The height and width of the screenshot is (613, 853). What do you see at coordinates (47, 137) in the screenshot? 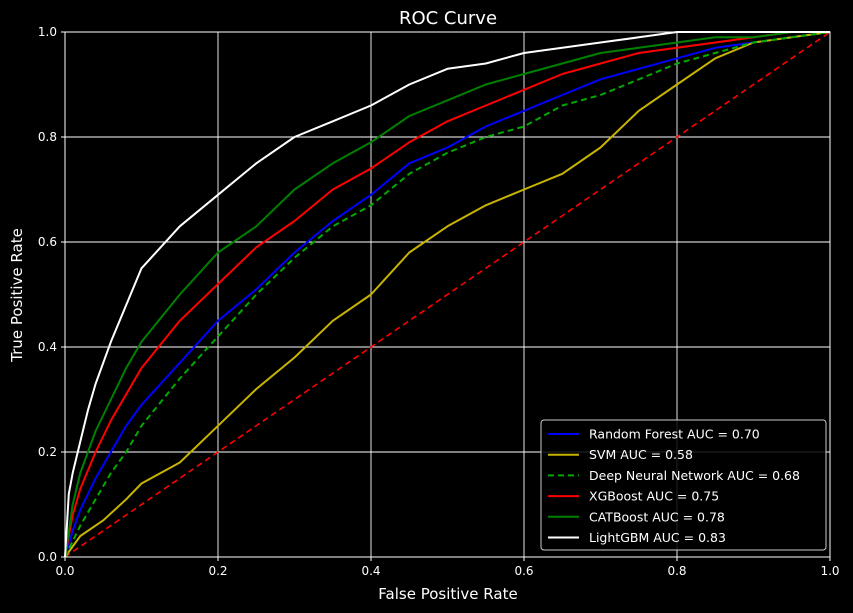
I see `y-tick-label: 0.8` at bounding box center [47, 137].